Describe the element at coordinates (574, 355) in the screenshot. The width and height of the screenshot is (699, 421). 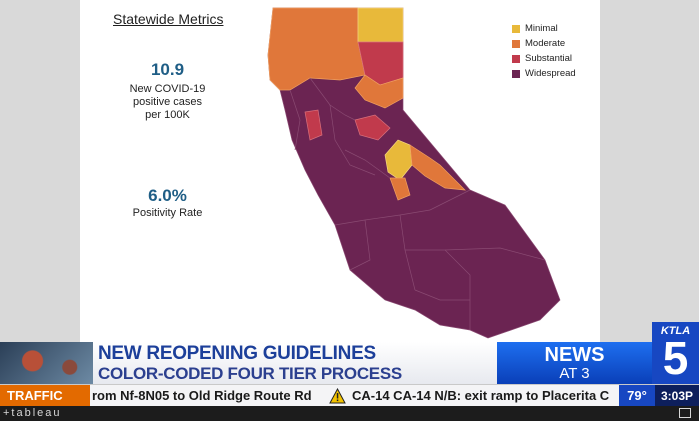
I see `news-label: NEWS` at that location.